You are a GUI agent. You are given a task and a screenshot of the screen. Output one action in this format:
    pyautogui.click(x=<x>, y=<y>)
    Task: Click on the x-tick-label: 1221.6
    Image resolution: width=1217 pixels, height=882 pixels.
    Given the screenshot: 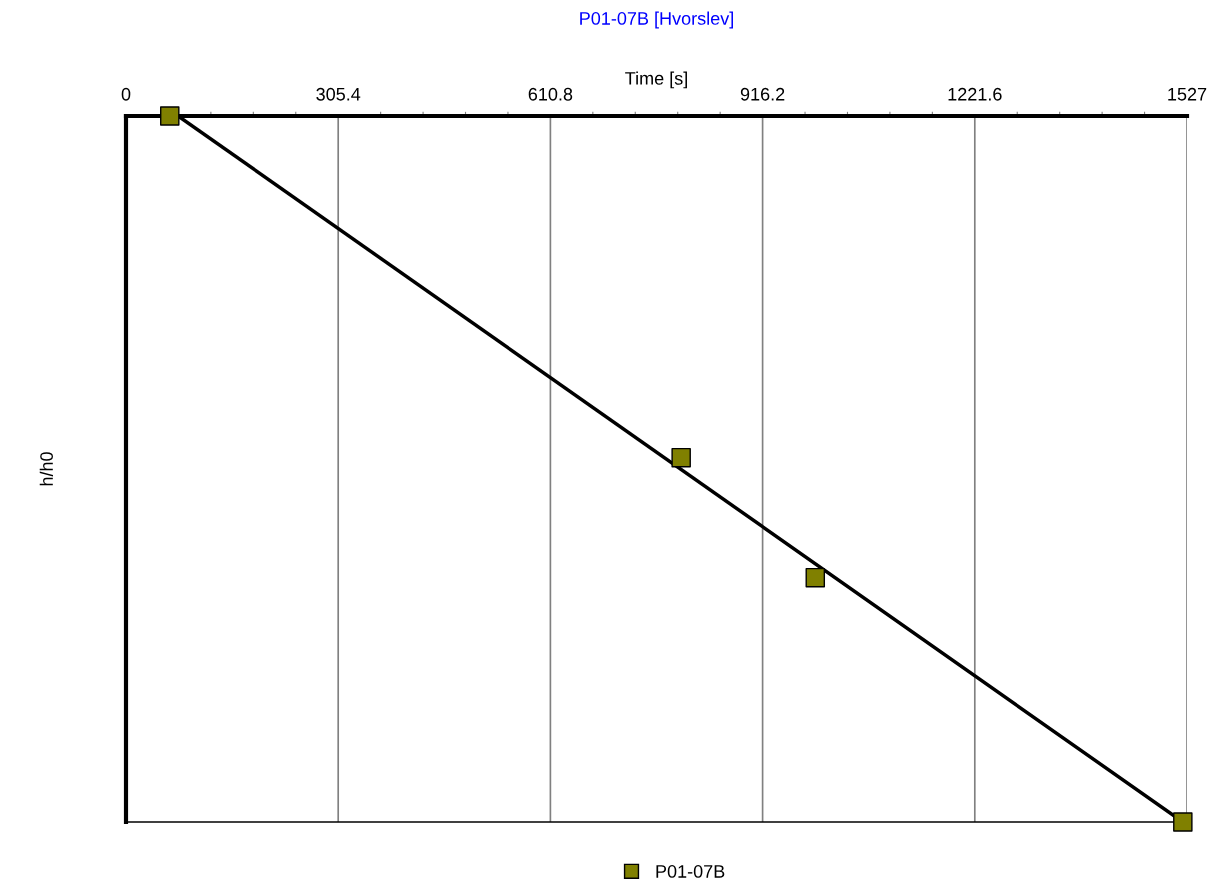 What is the action you would take?
    pyautogui.click(x=975, y=94)
    